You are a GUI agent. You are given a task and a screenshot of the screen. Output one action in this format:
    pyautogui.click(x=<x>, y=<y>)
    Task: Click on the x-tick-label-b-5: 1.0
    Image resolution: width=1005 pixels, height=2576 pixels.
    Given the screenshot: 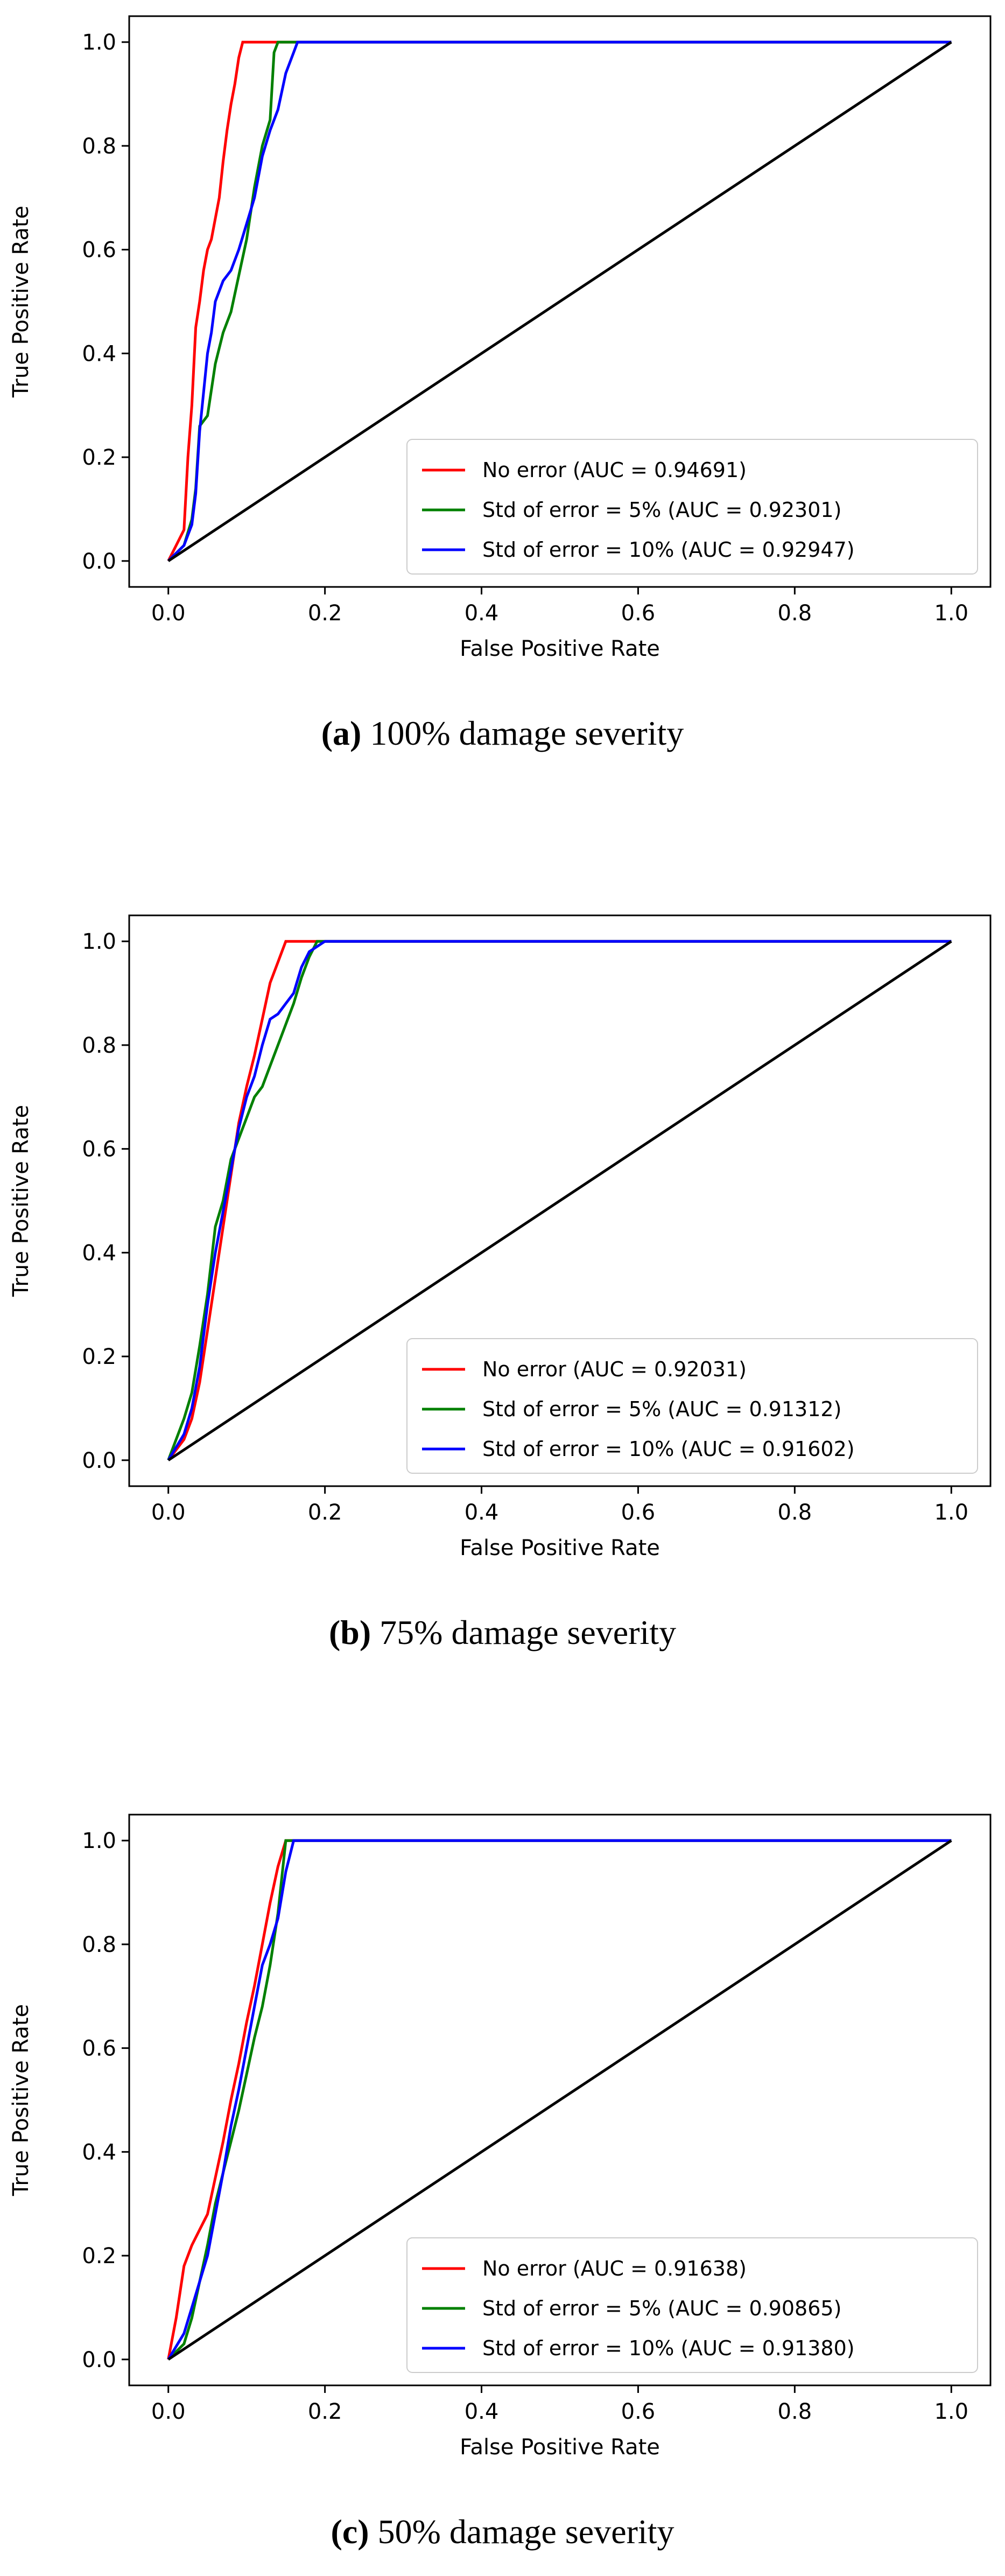 What is the action you would take?
    pyautogui.click(x=951, y=1512)
    